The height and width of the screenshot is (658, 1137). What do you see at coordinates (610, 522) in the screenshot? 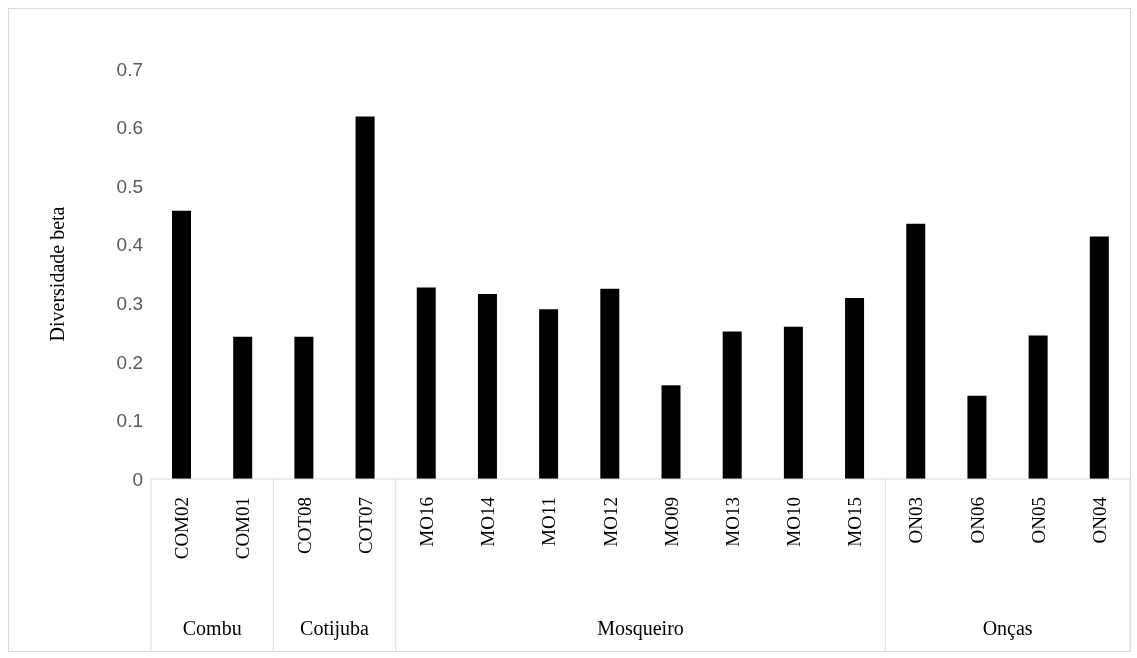
I see `x-tick-label: MO12` at bounding box center [610, 522].